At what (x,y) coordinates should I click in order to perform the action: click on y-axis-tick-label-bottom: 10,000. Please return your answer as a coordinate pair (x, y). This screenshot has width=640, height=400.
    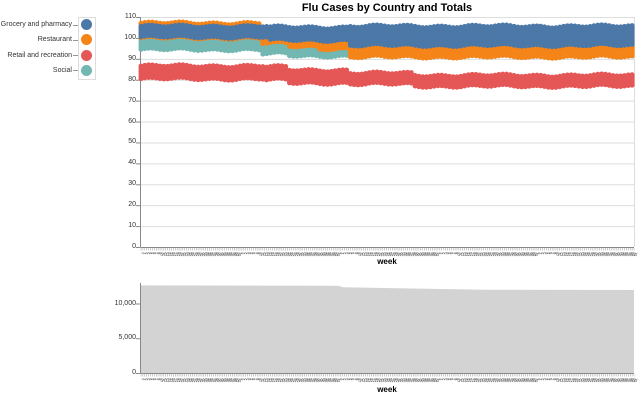
    Looking at the image, I should click on (125, 303).